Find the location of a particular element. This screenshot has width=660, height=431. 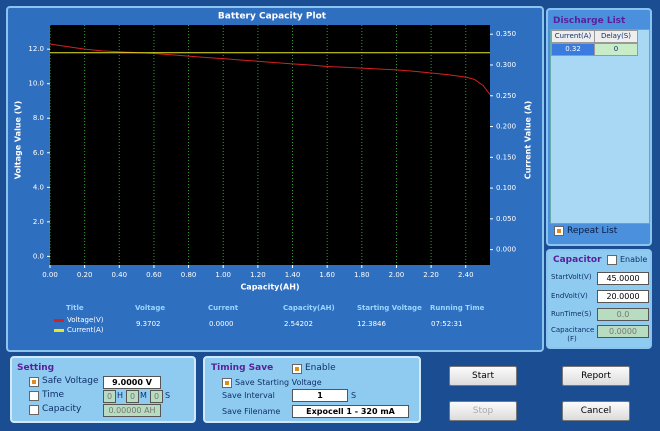

x-tick-label: 0.60 is located at coordinates (154, 275).